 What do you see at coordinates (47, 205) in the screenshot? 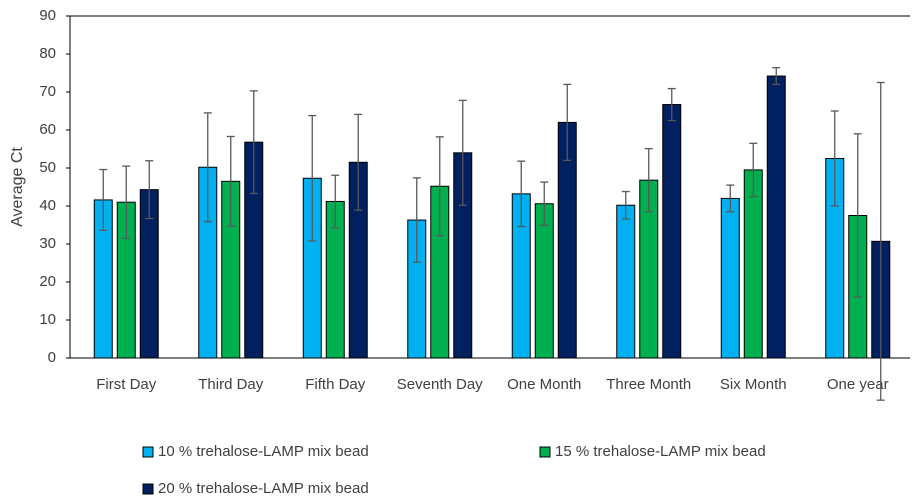
I see `y-tick-label: 40` at bounding box center [47, 205].